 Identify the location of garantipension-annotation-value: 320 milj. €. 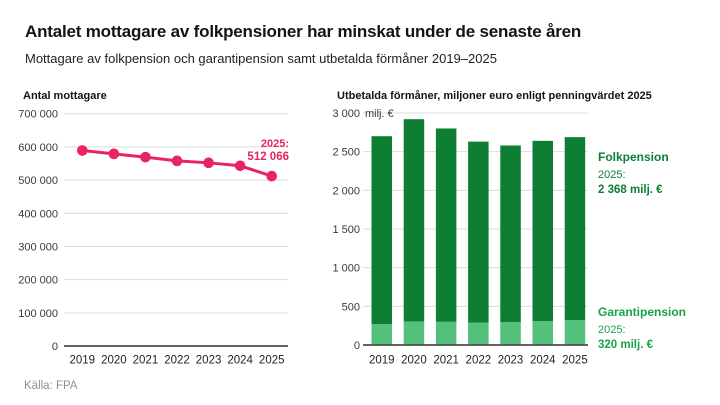
(625, 344).